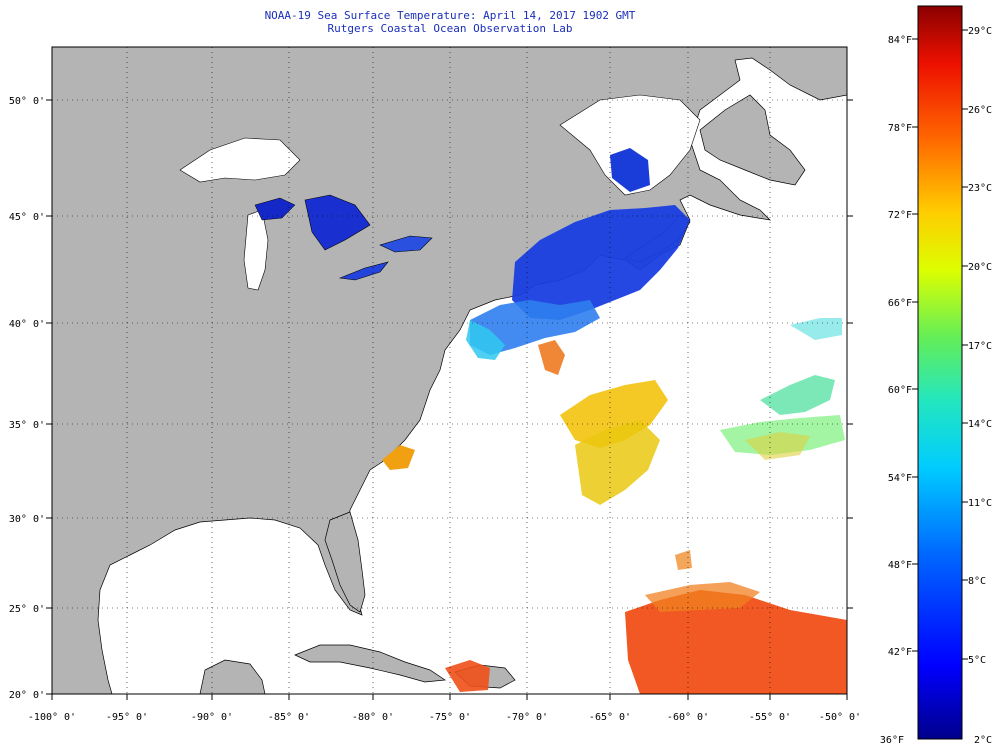 This screenshot has height=754, width=1000. What do you see at coordinates (770, 717) in the screenshot?
I see `lon-label: -55° 0'` at bounding box center [770, 717].